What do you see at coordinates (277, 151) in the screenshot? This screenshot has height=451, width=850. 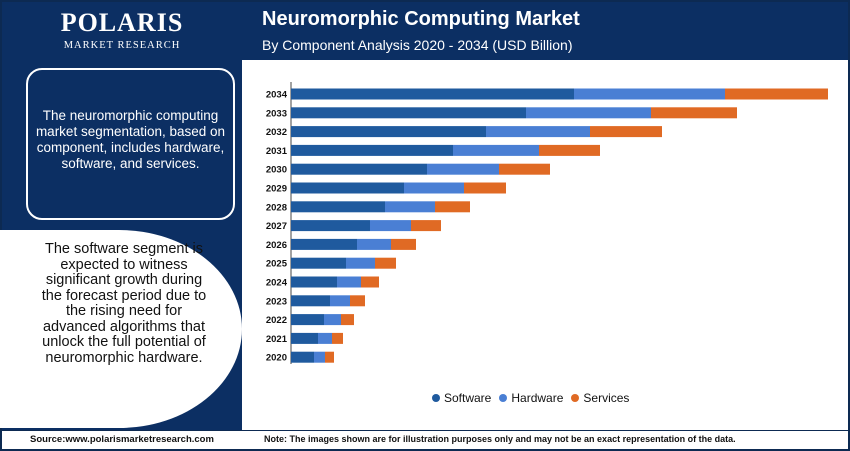 I see `y-tick-label: 2031` at bounding box center [277, 151].